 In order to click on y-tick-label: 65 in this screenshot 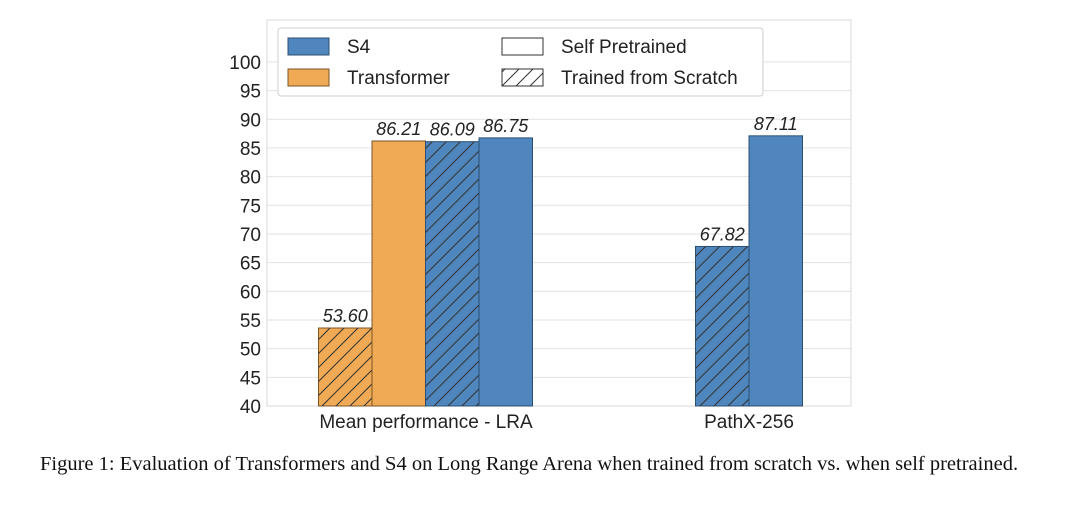, I will do `click(250, 264)`.